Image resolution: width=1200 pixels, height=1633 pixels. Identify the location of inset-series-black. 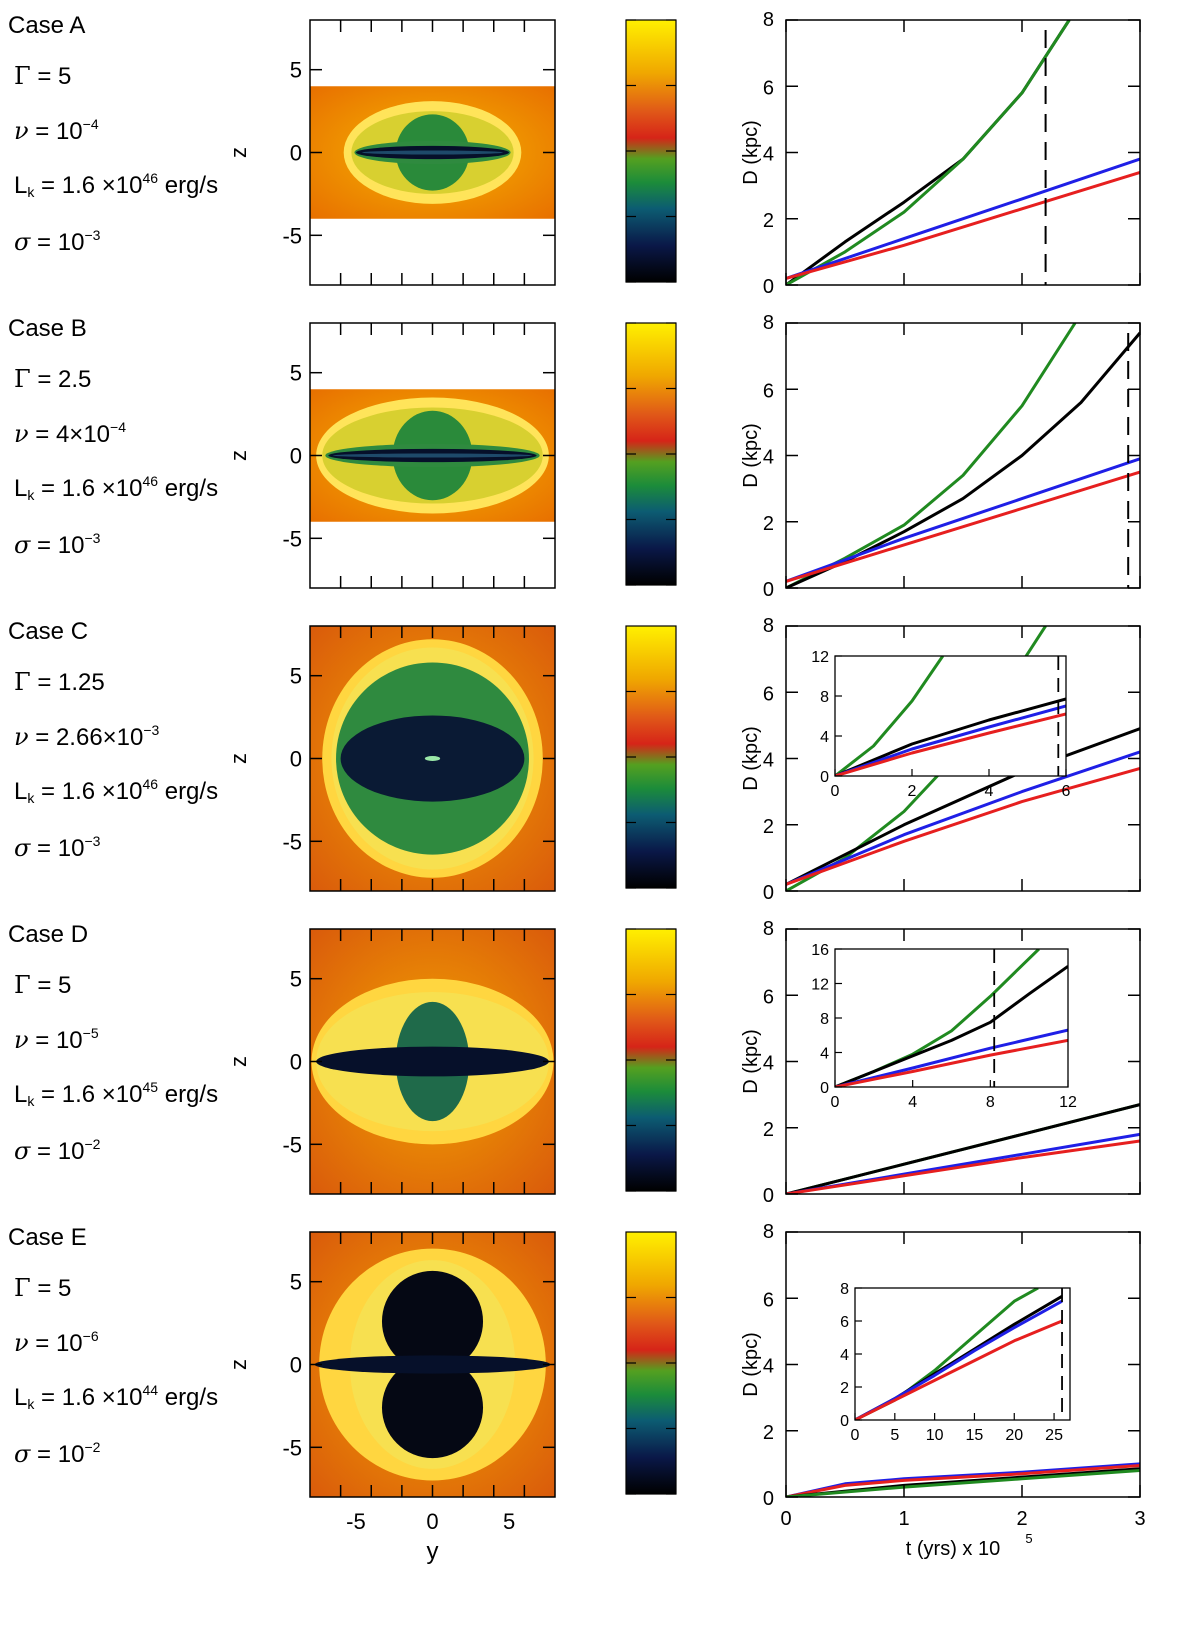
(951, 1026).